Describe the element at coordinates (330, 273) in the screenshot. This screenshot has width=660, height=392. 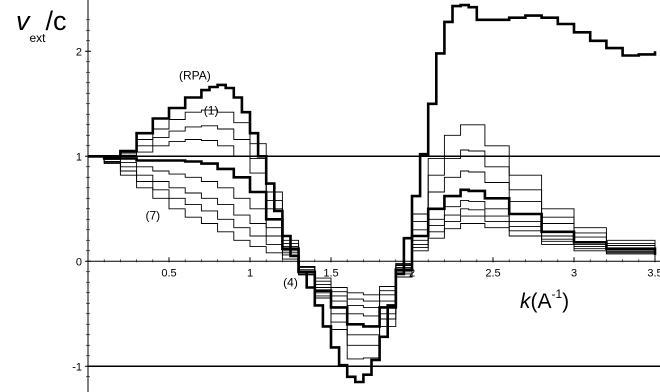
I see `x-tick-label: 1.5` at that location.